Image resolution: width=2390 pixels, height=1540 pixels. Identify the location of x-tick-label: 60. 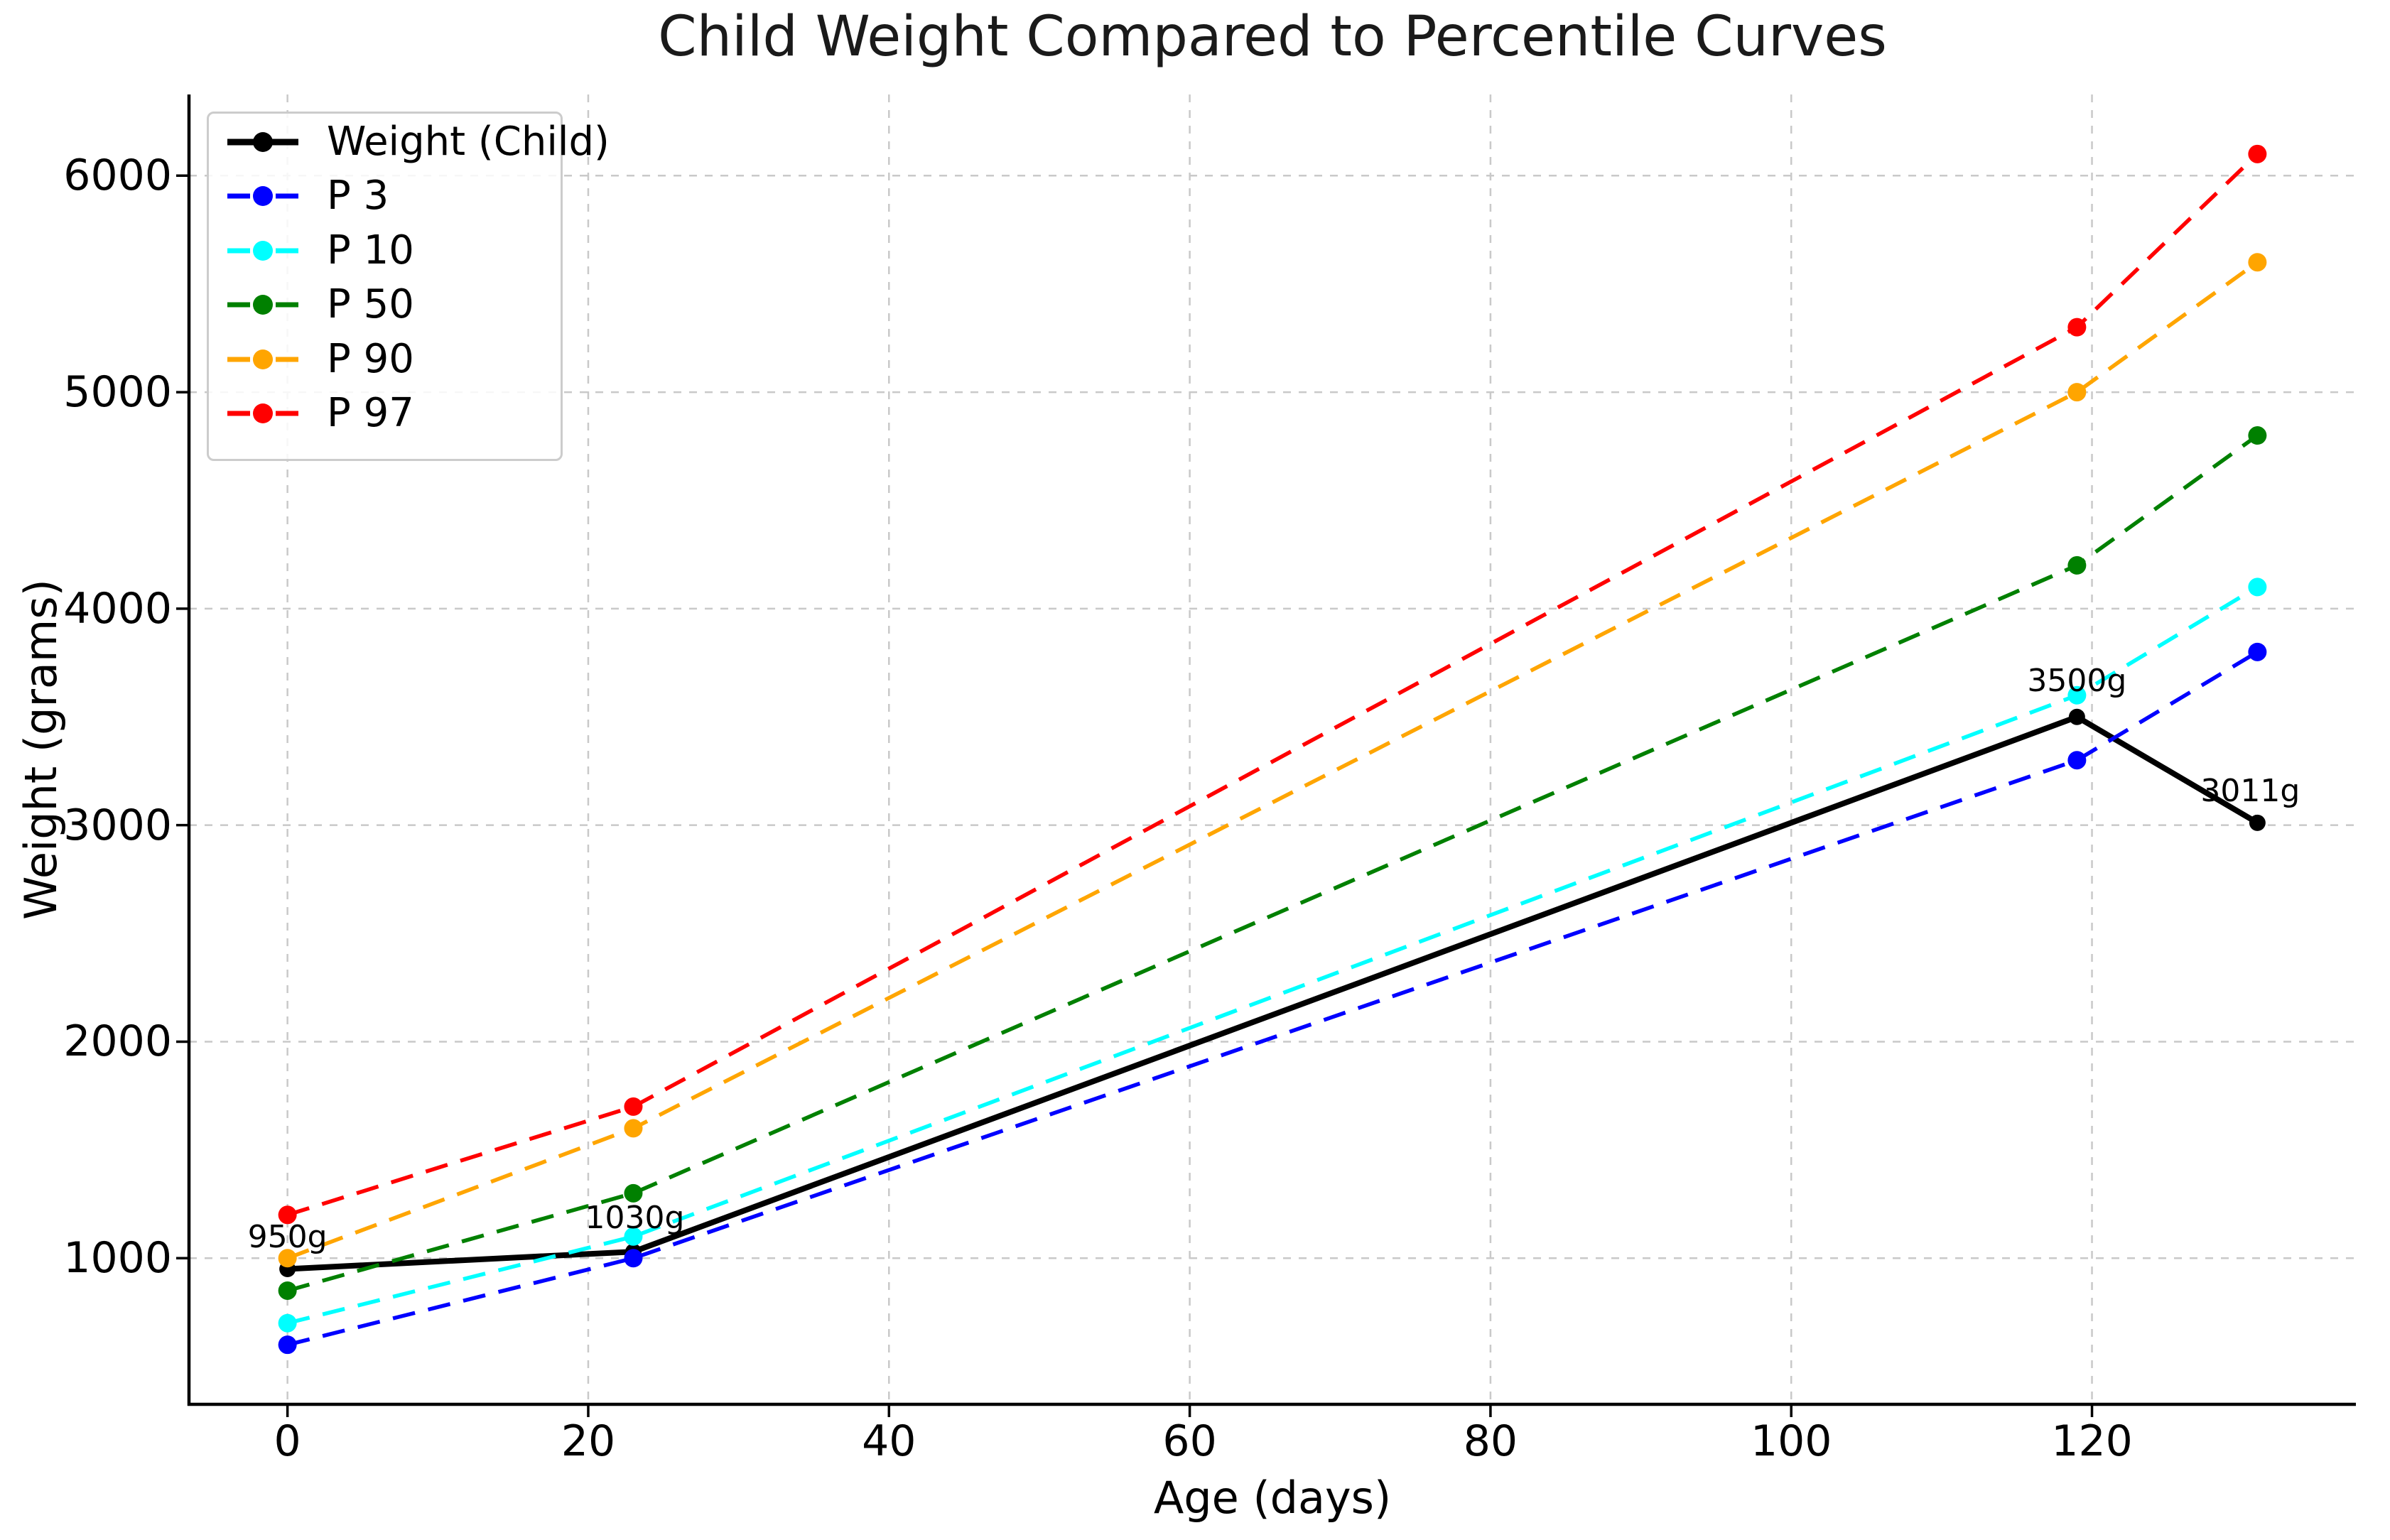
(1189, 1441).